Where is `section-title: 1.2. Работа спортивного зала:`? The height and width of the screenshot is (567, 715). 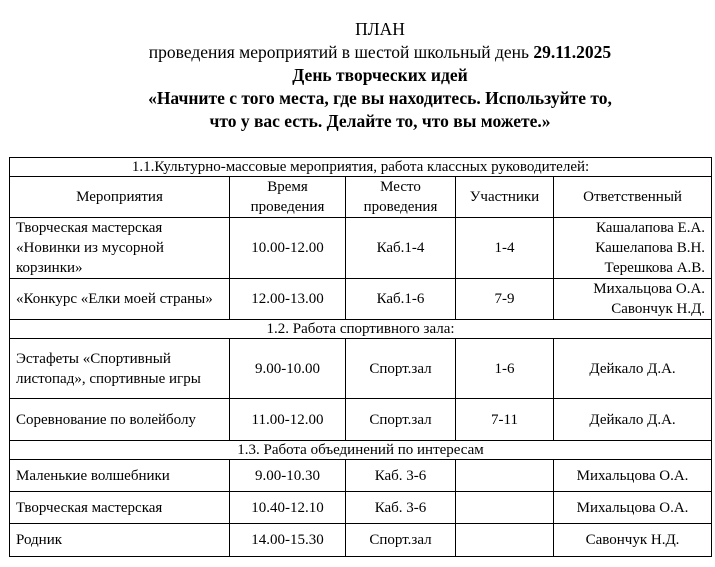
section-title: 1.2. Работа спортивного зала: is located at coordinates (360, 329).